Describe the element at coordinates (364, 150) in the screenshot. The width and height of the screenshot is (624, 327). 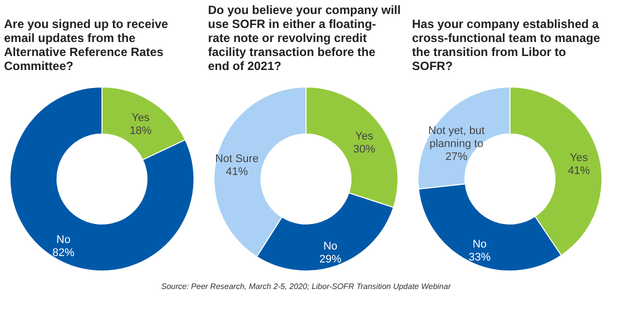
I see `data-label: 30%` at that location.